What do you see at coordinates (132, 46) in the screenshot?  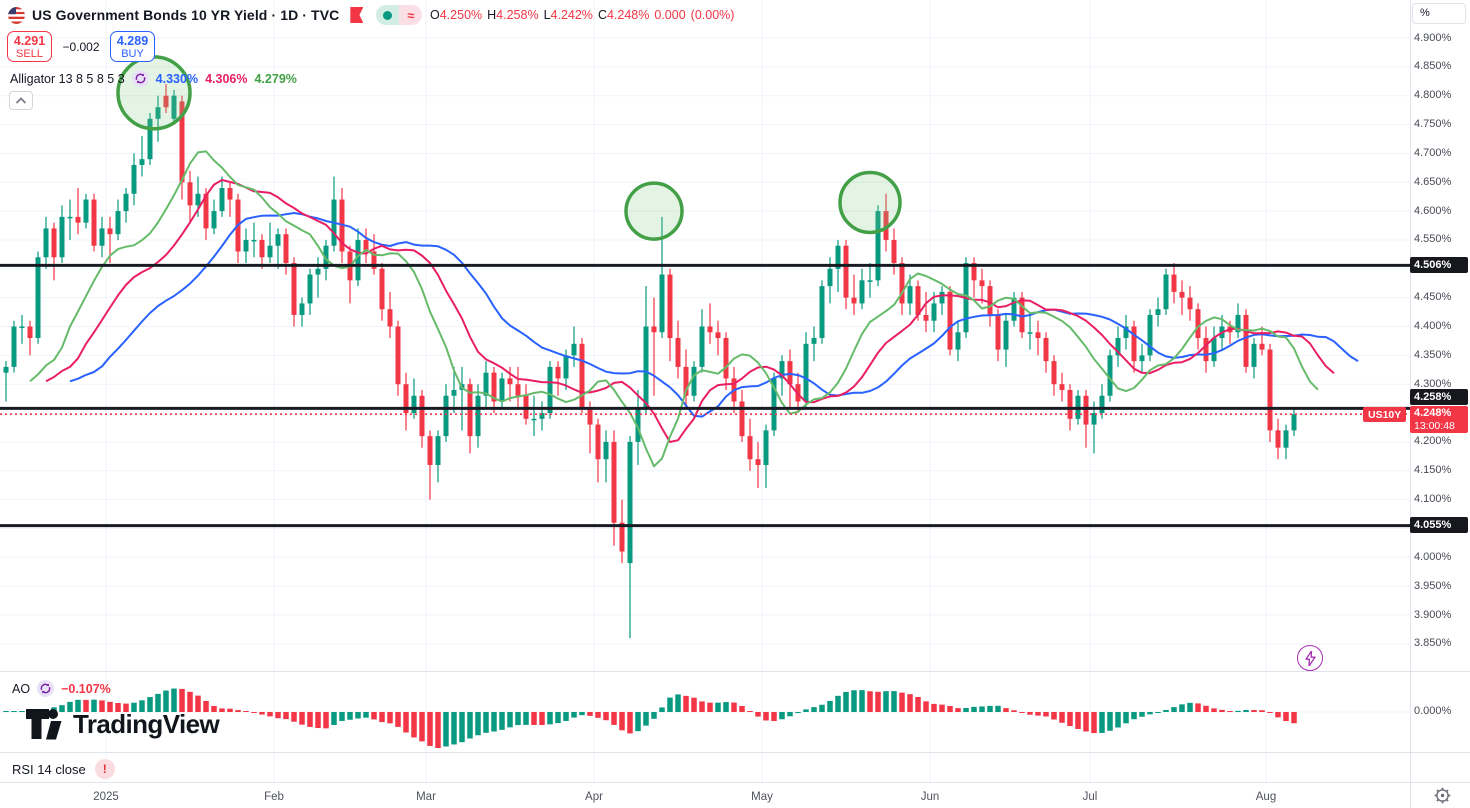 I see `buy-button: 4.289 BUY` at bounding box center [132, 46].